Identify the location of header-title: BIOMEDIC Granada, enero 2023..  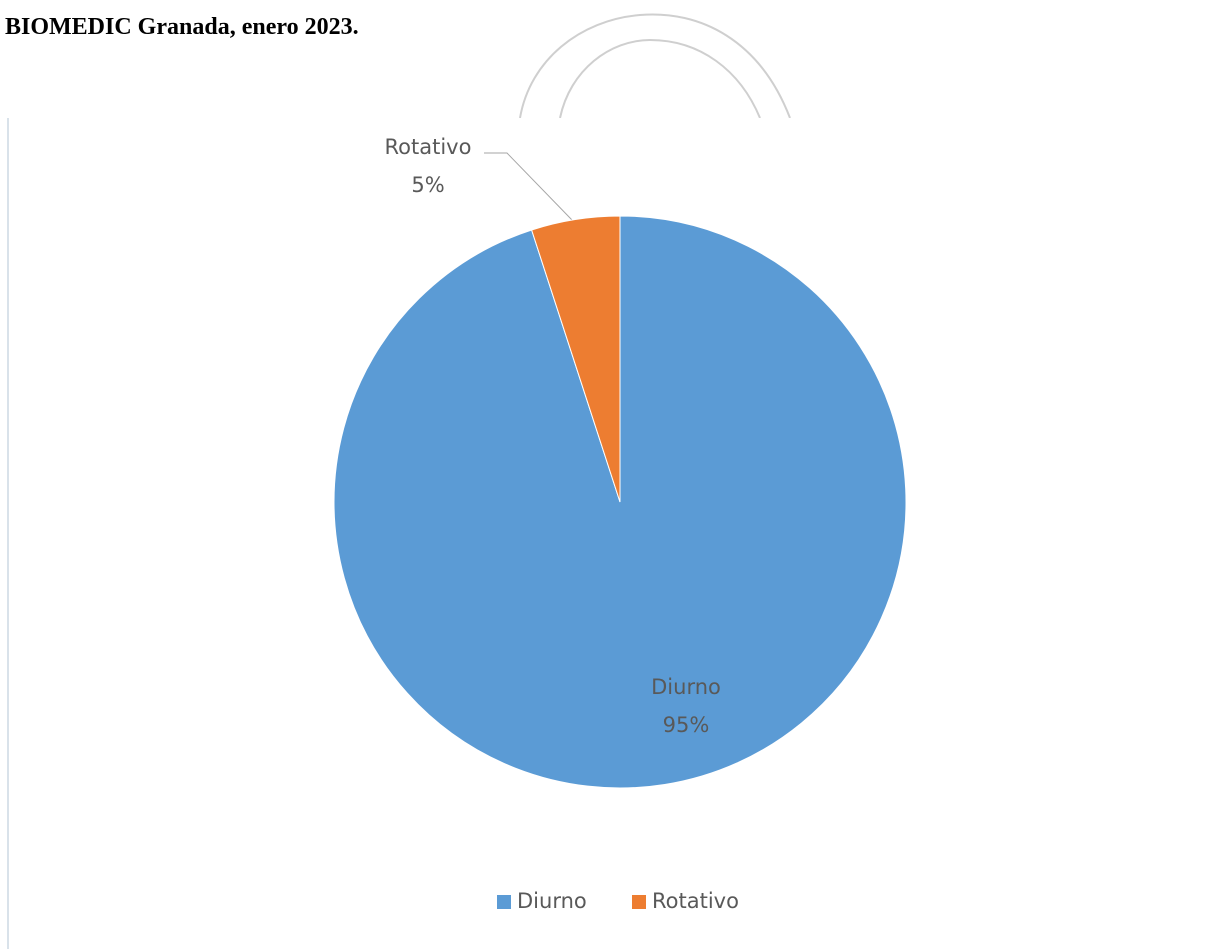
(182, 27).